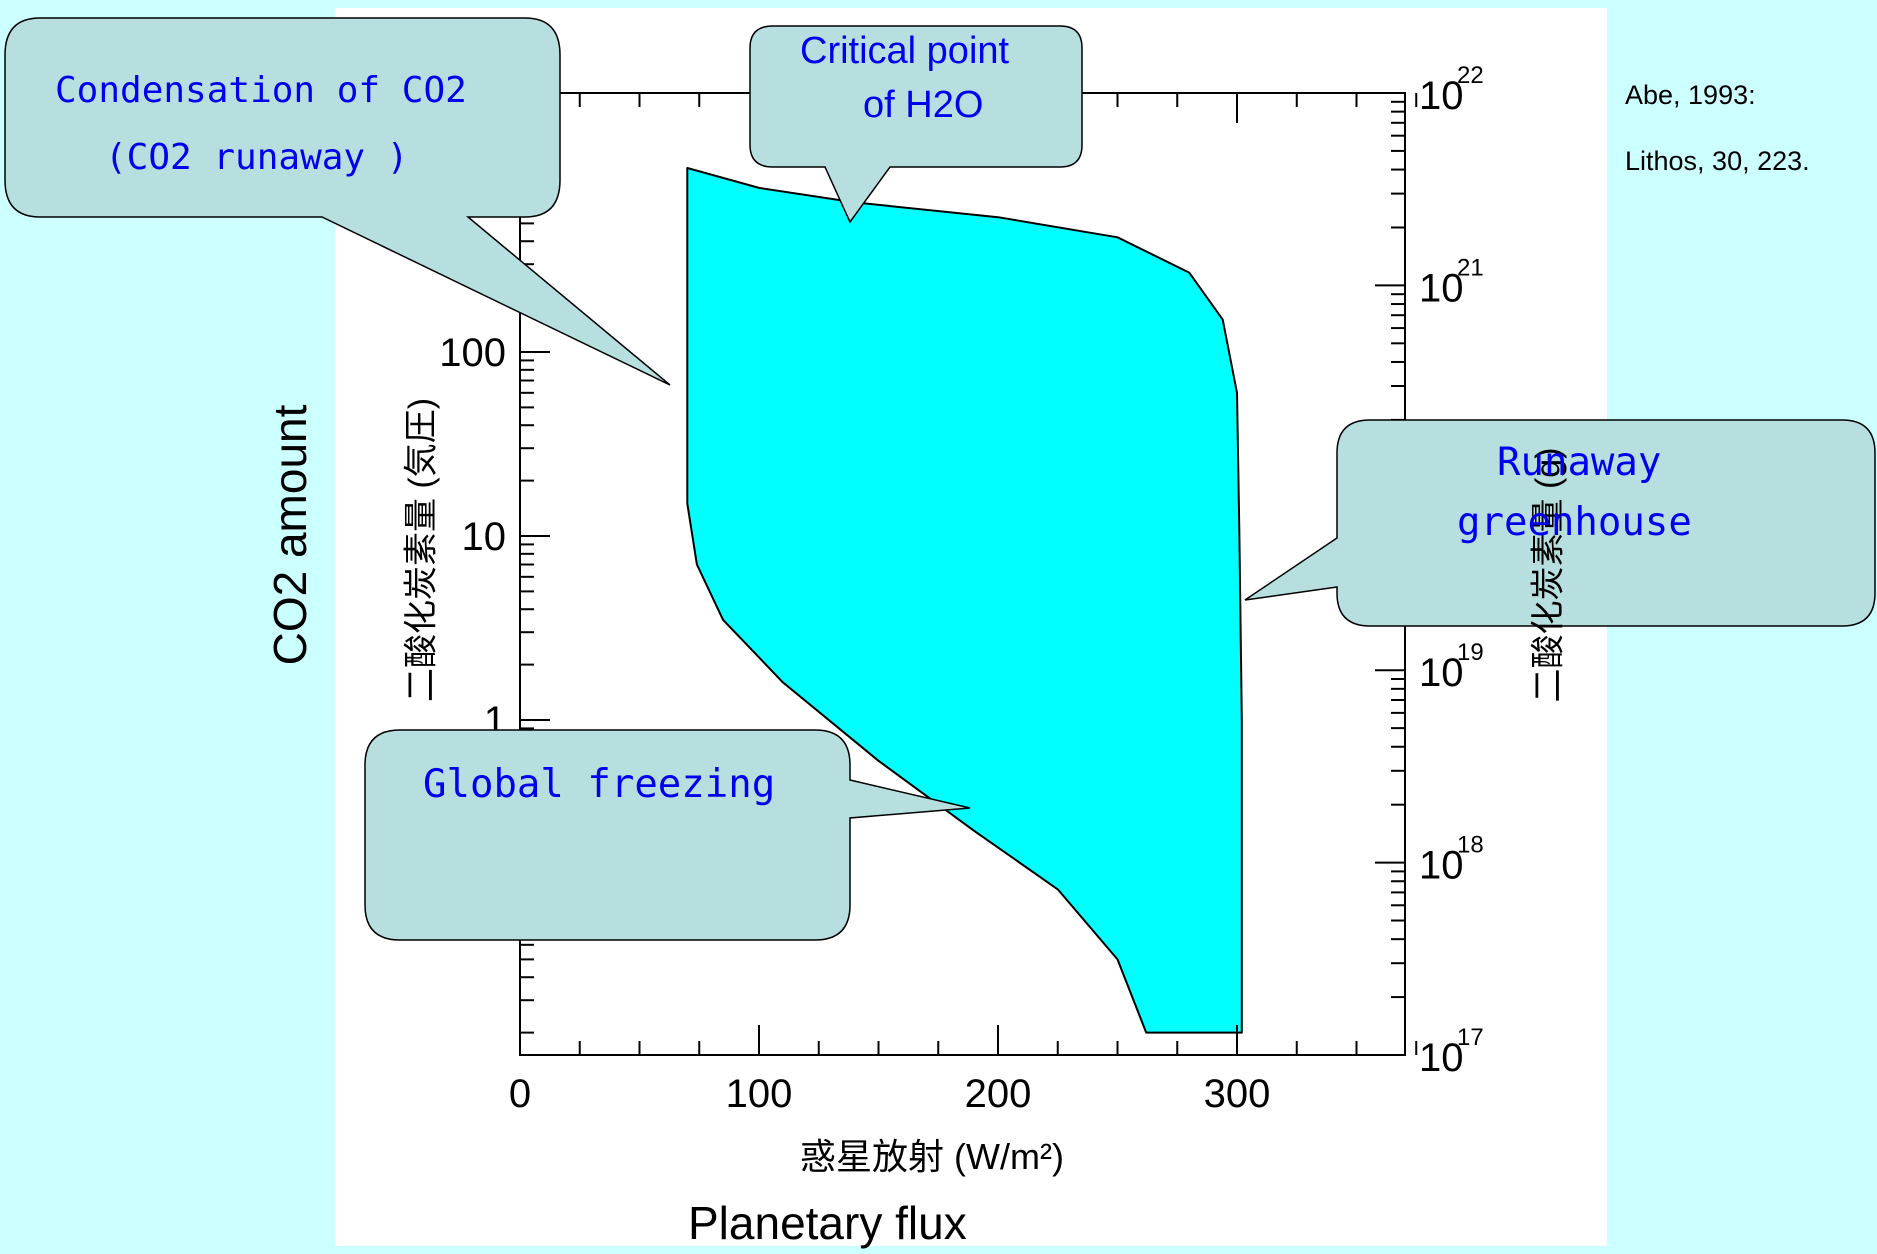  Describe the element at coordinates (1579, 462) in the screenshot. I see `callout-runaway-text-line1: Runaway` at that location.